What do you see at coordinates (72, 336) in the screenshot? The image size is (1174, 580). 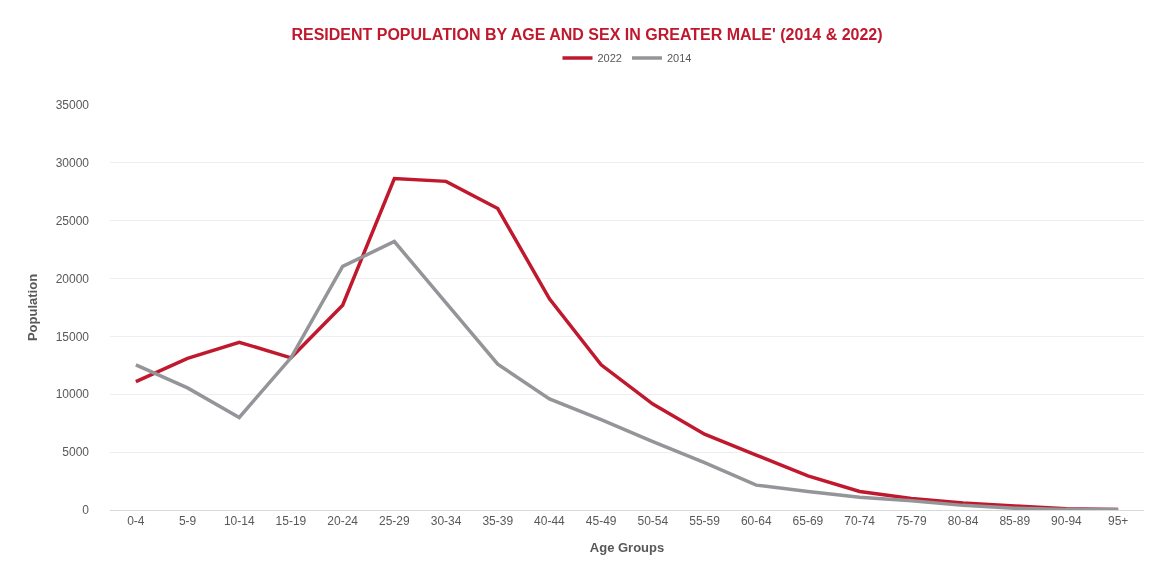 I see `y-tick-label: 15000` at bounding box center [72, 336].